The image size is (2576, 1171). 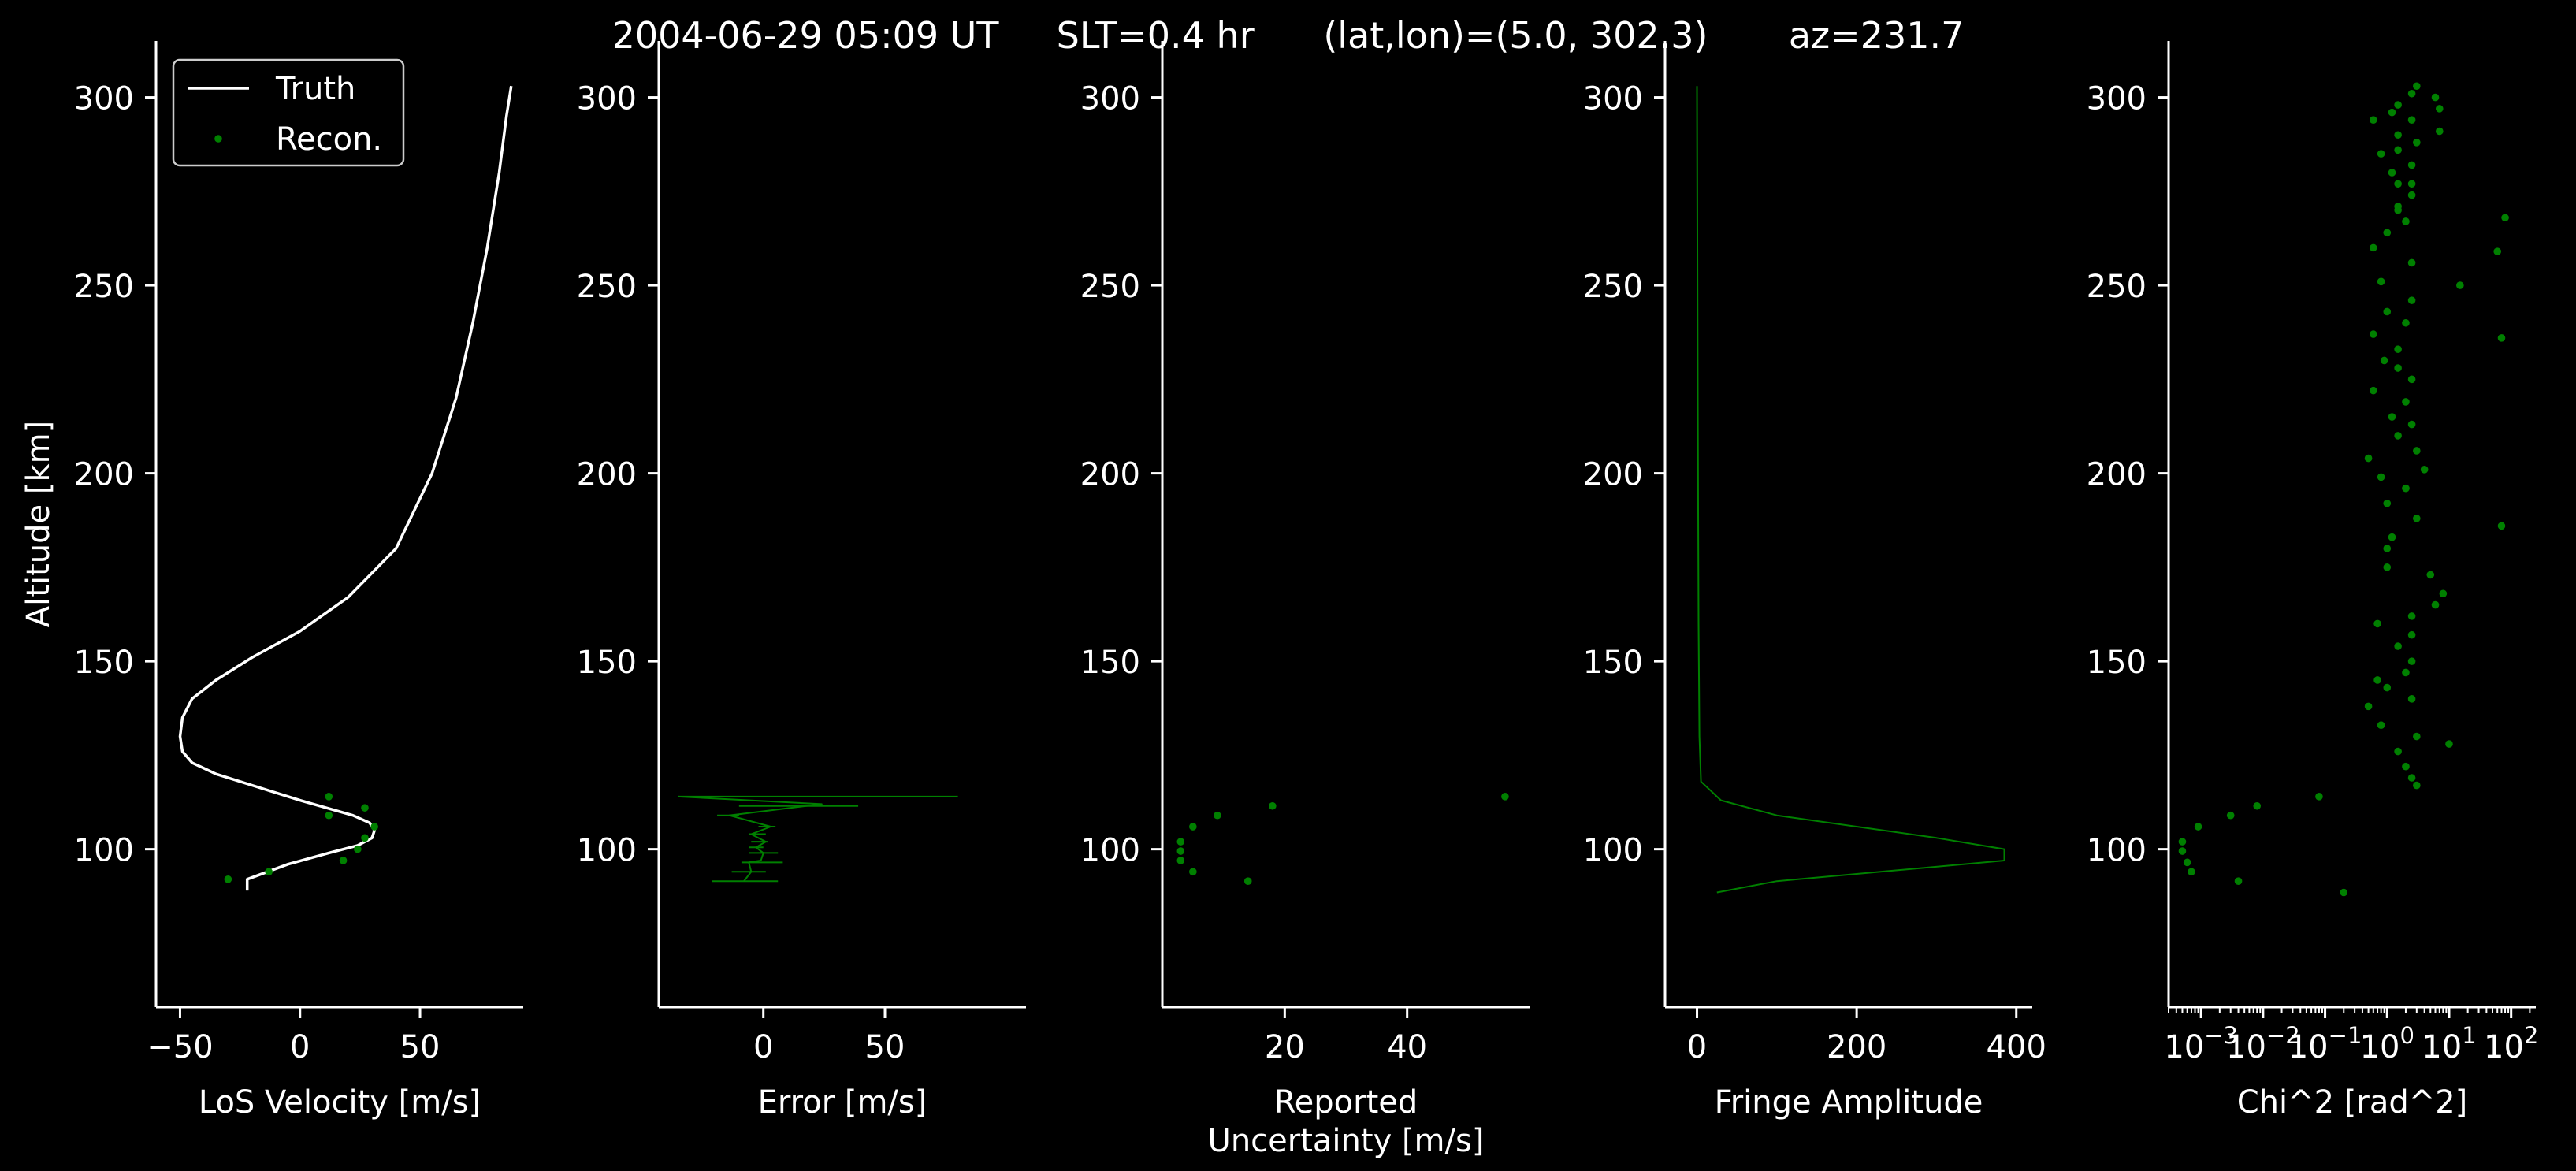 I want to click on x-tick-label: 10⁰, so click(x=2387, y=1043).